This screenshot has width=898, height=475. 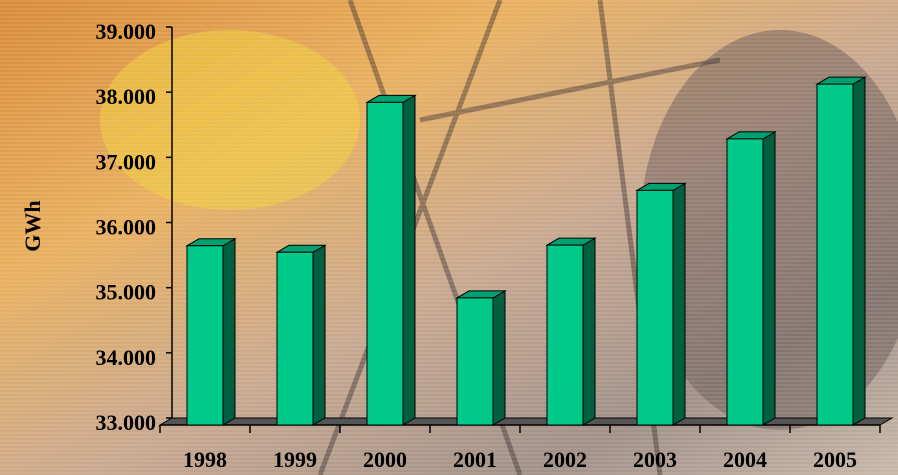 I want to click on x-tick-label: 2004, so click(x=745, y=459).